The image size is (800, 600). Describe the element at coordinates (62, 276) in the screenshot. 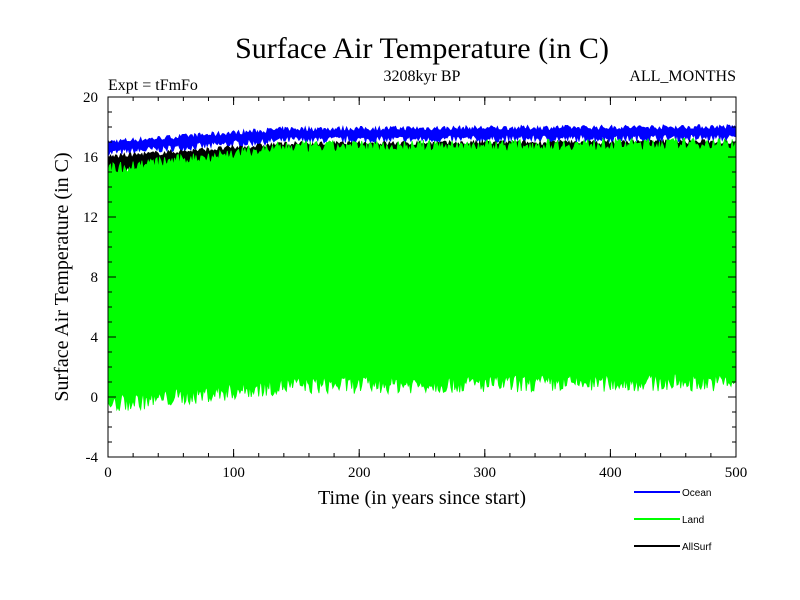

I see `y-axis-label: Surface Air Temperature (in C)` at that location.